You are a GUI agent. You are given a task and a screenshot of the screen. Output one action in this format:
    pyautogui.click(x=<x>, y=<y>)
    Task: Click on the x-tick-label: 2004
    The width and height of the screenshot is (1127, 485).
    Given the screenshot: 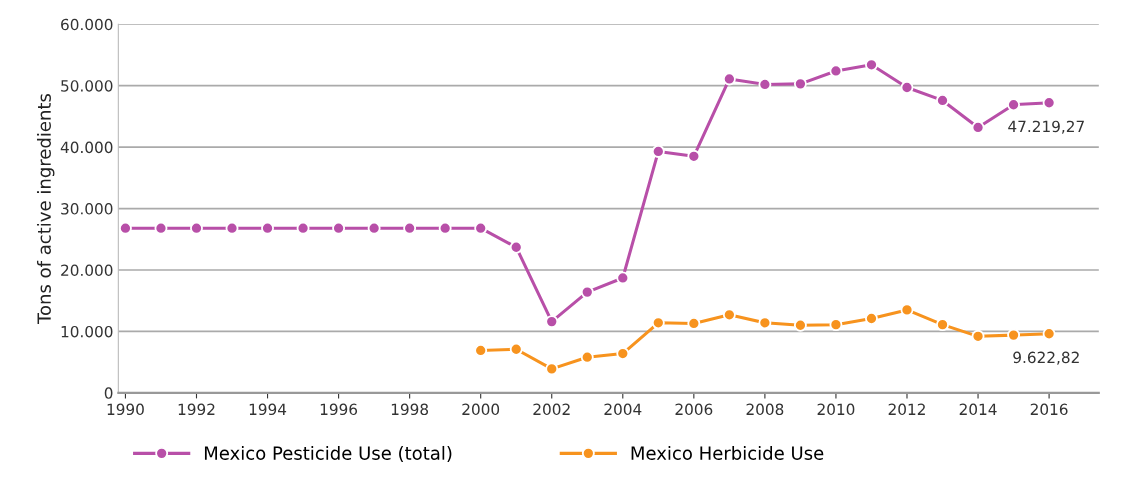 What is the action you would take?
    pyautogui.click(x=623, y=409)
    